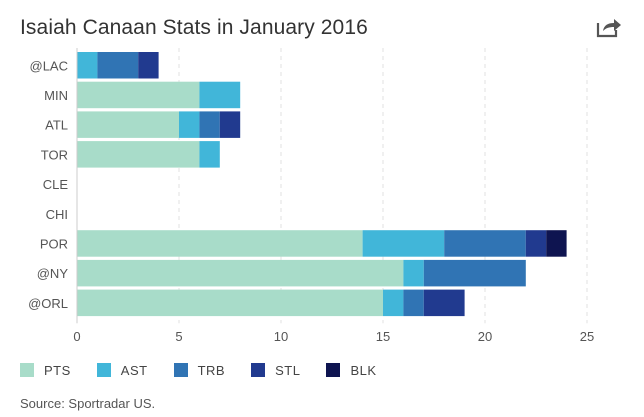 The width and height of the screenshot is (644, 417). Describe the element at coordinates (57, 214) in the screenshot. I see `y-tick-label: CHI` at that location.